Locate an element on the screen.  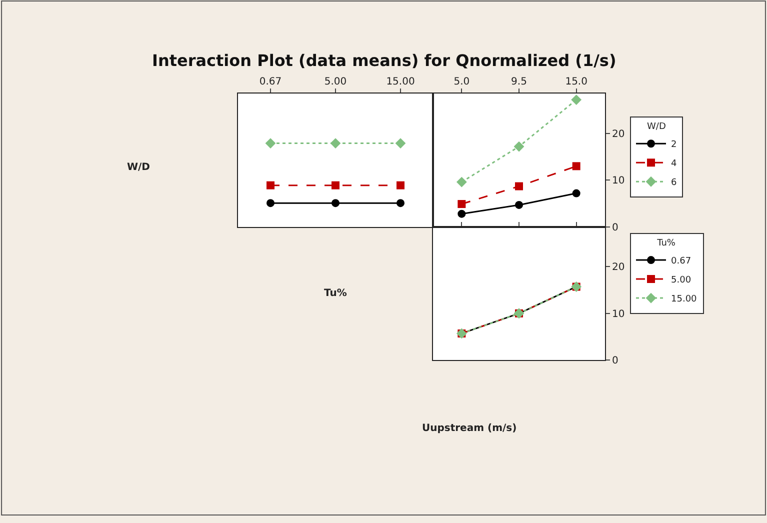
legend-label: 0.67 is located at coordinates (681, 261).